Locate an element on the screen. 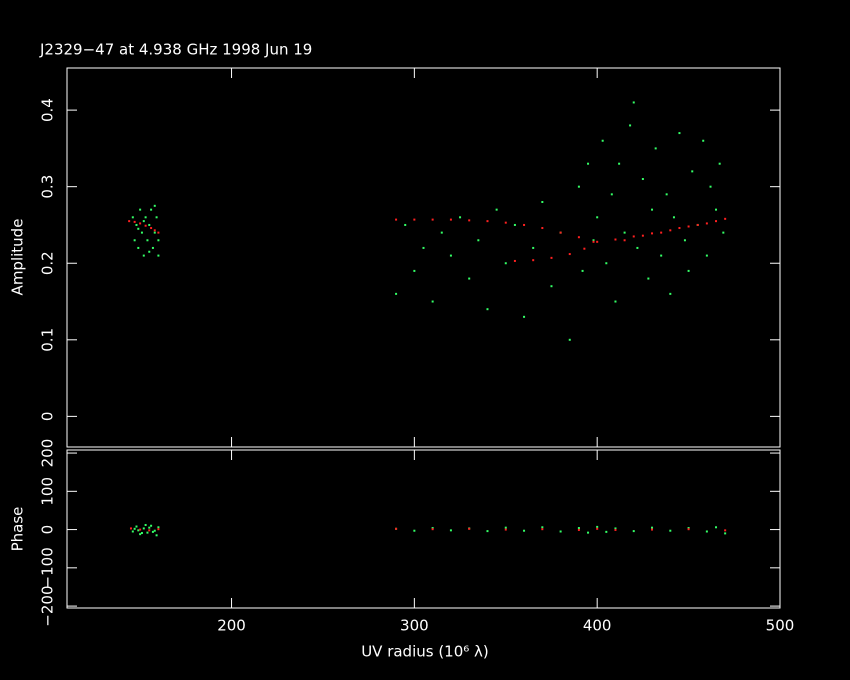  y-tick-label: −100 is located at coordinates (48, 567).